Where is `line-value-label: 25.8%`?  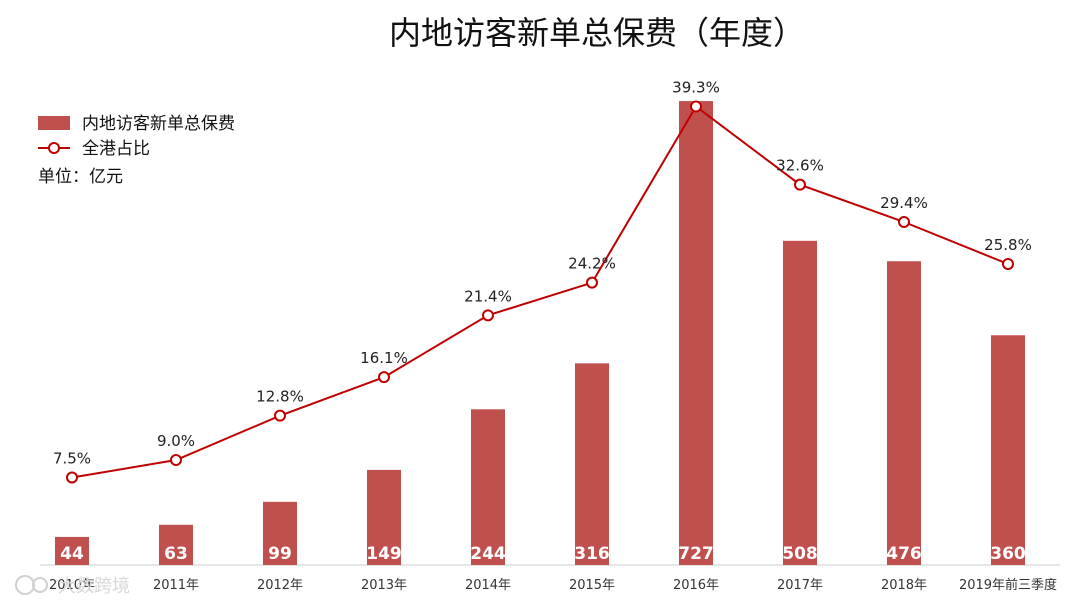 line-value-label: 25.8% is located at coordinates (1008, 245).